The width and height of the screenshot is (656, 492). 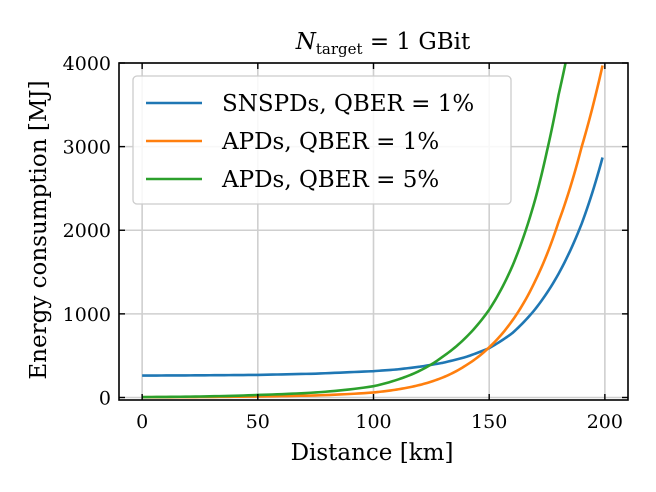 What do you see at coordinates (142, 422) in the screenshot?
I see `x-tick-label: 0` at bounding box center [142, 422].